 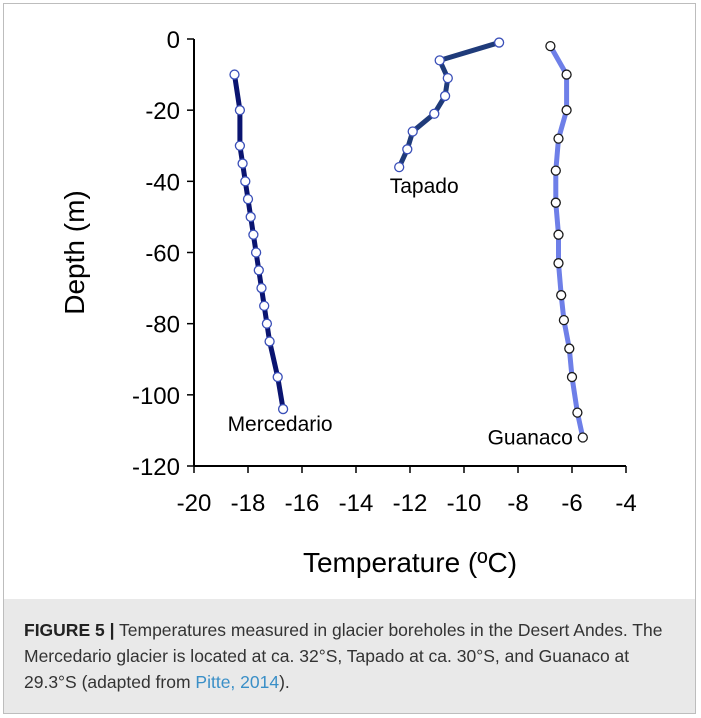 What do you see at coordinates (156, 396) in the screenshot?
I see `y-tick-label: -100` at bounding box center [156, 396].